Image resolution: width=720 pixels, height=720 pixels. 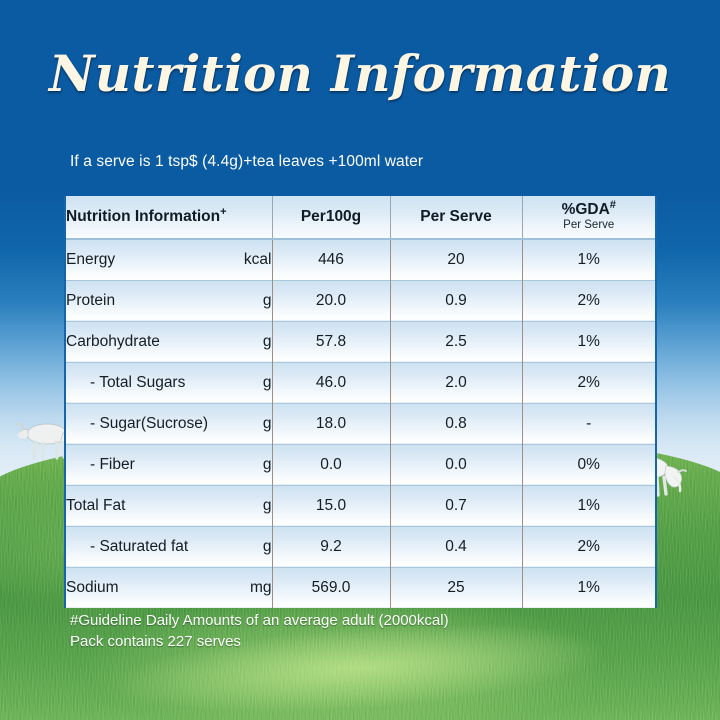 What do you see at coordinates (456, 300) in the screenshot?
I see `row-per-serve: 0.9` at bounding box center [456, 300].